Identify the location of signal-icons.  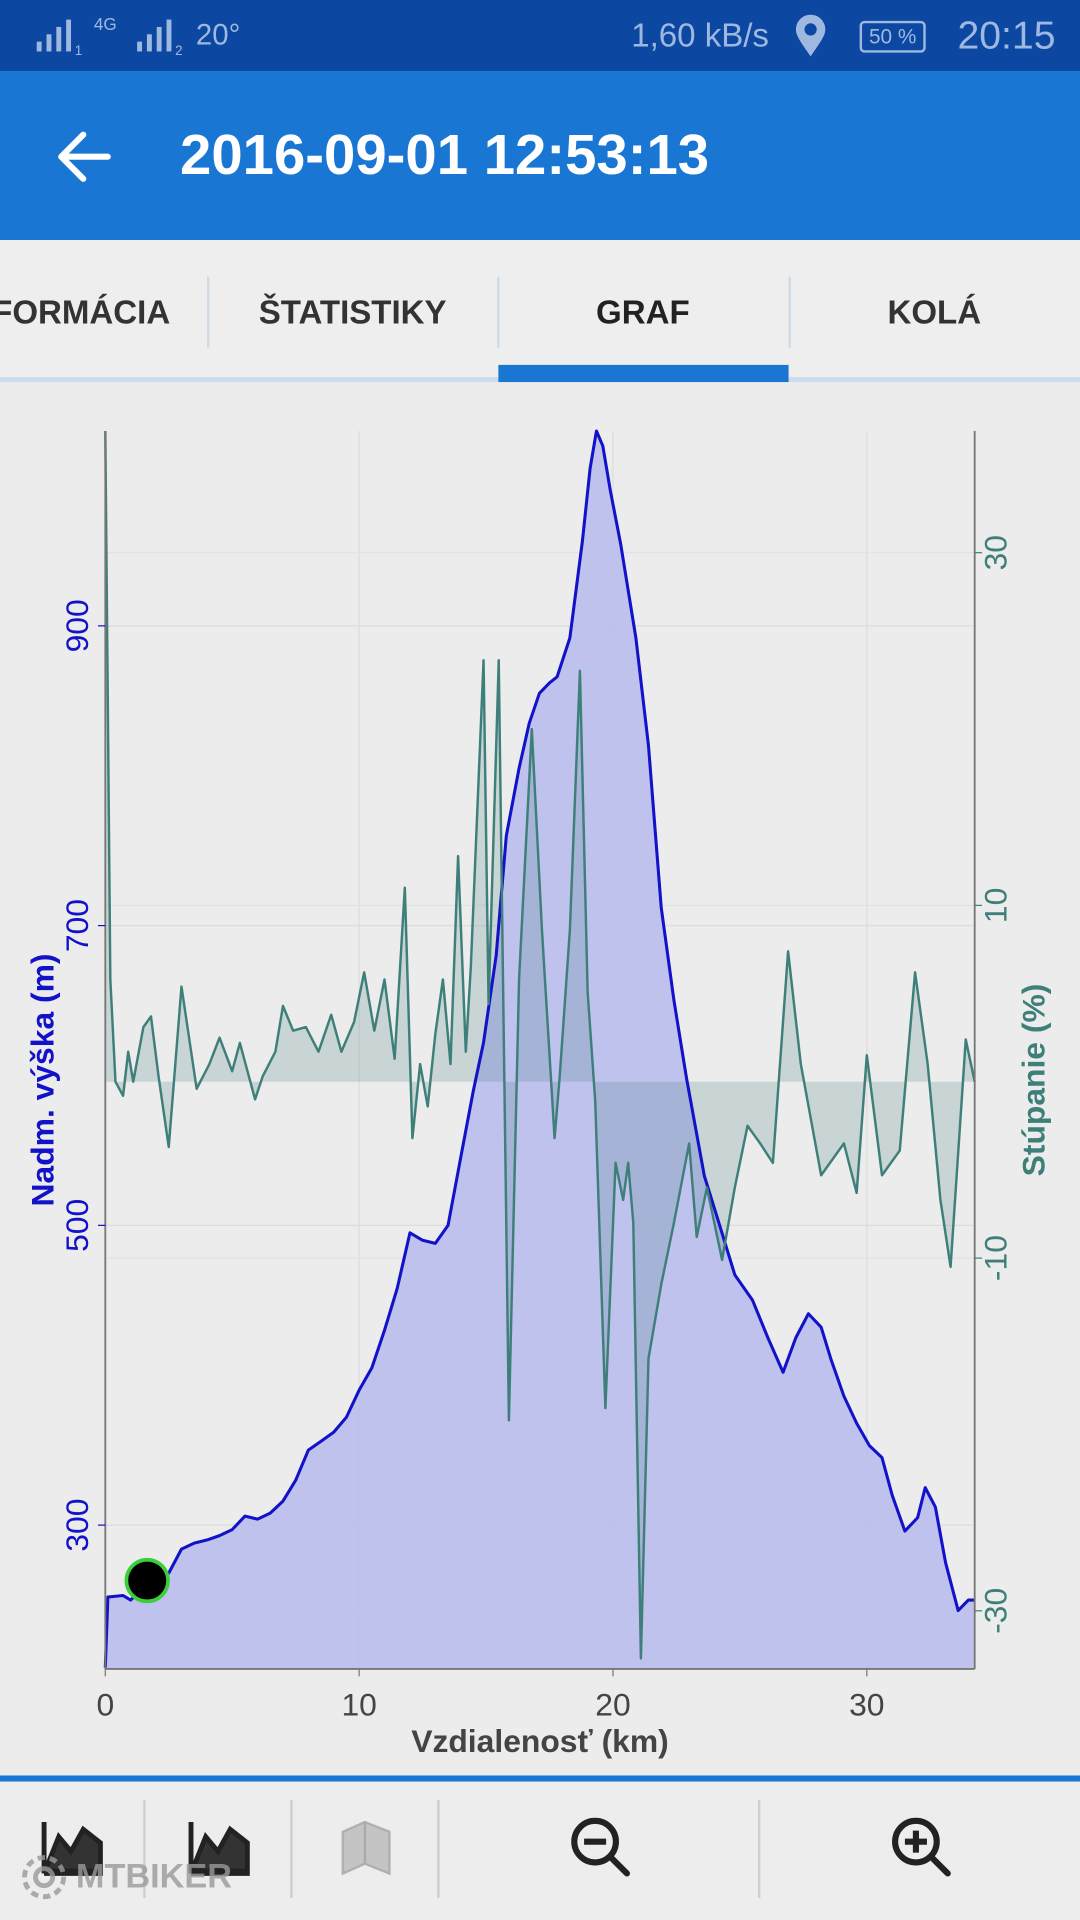
(104, 35).